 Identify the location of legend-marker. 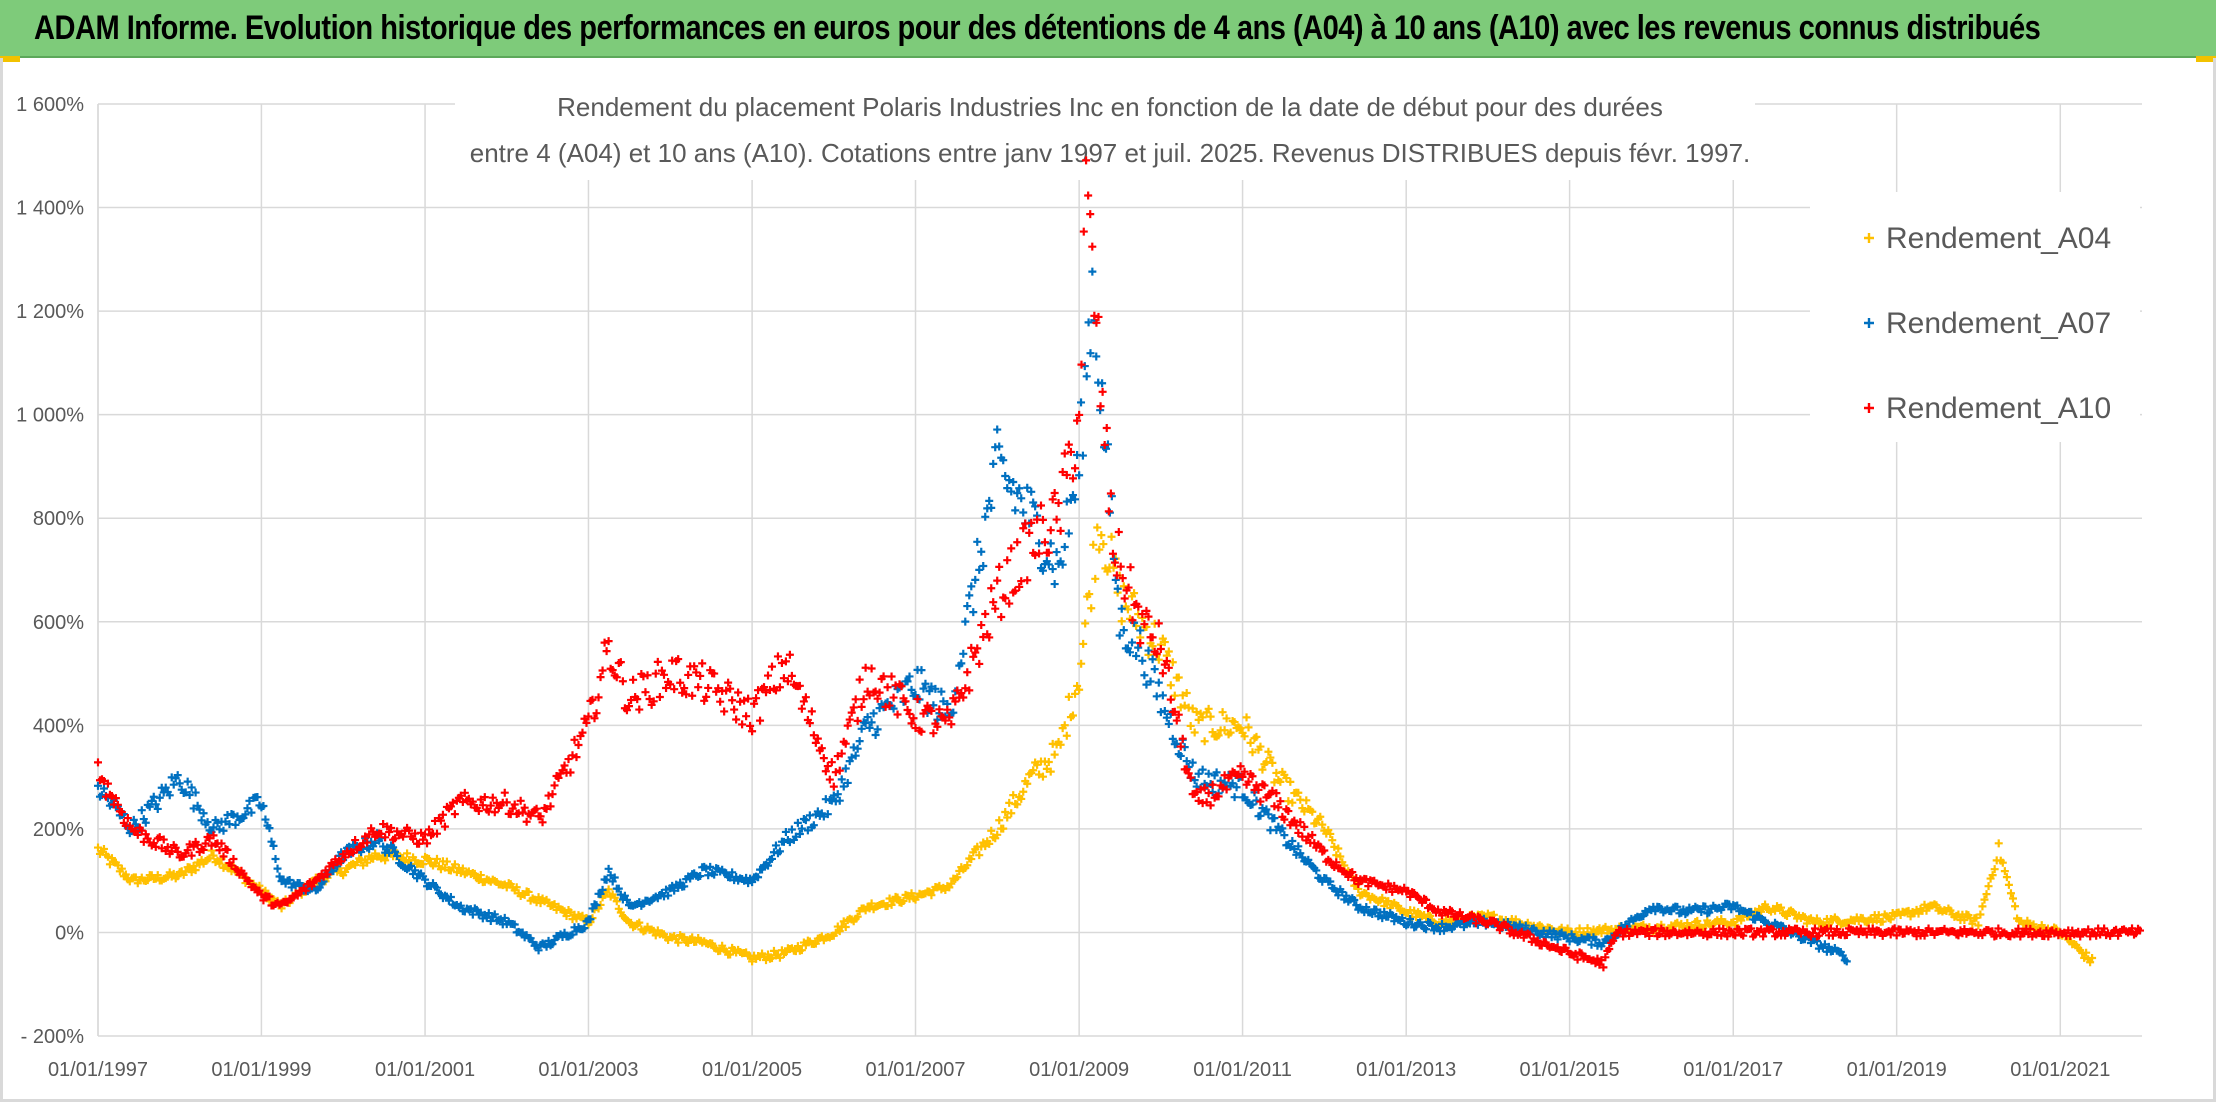
(1869, 238).